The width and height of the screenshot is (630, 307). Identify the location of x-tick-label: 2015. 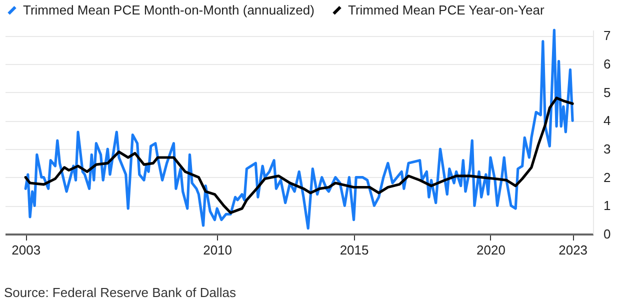
(354, 250).